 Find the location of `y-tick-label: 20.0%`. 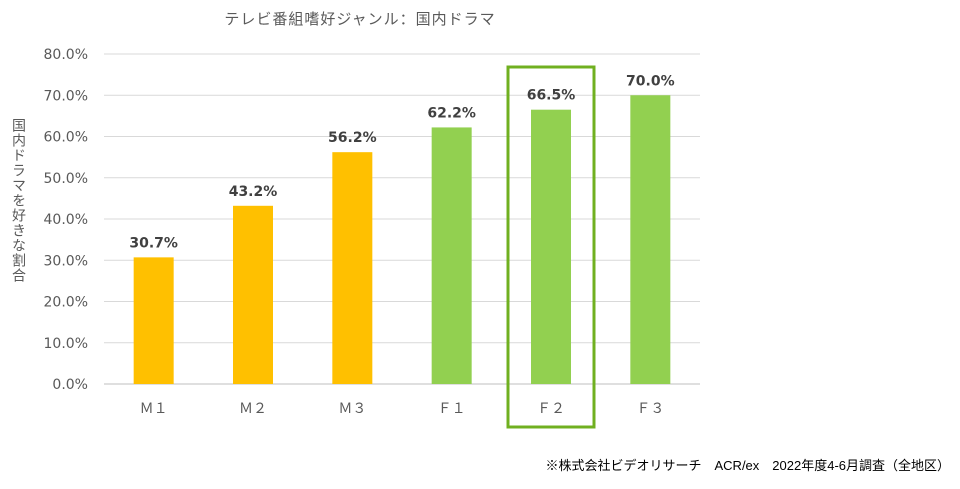

y-tick-label: 20.0% is located at coordinates (66, 303).